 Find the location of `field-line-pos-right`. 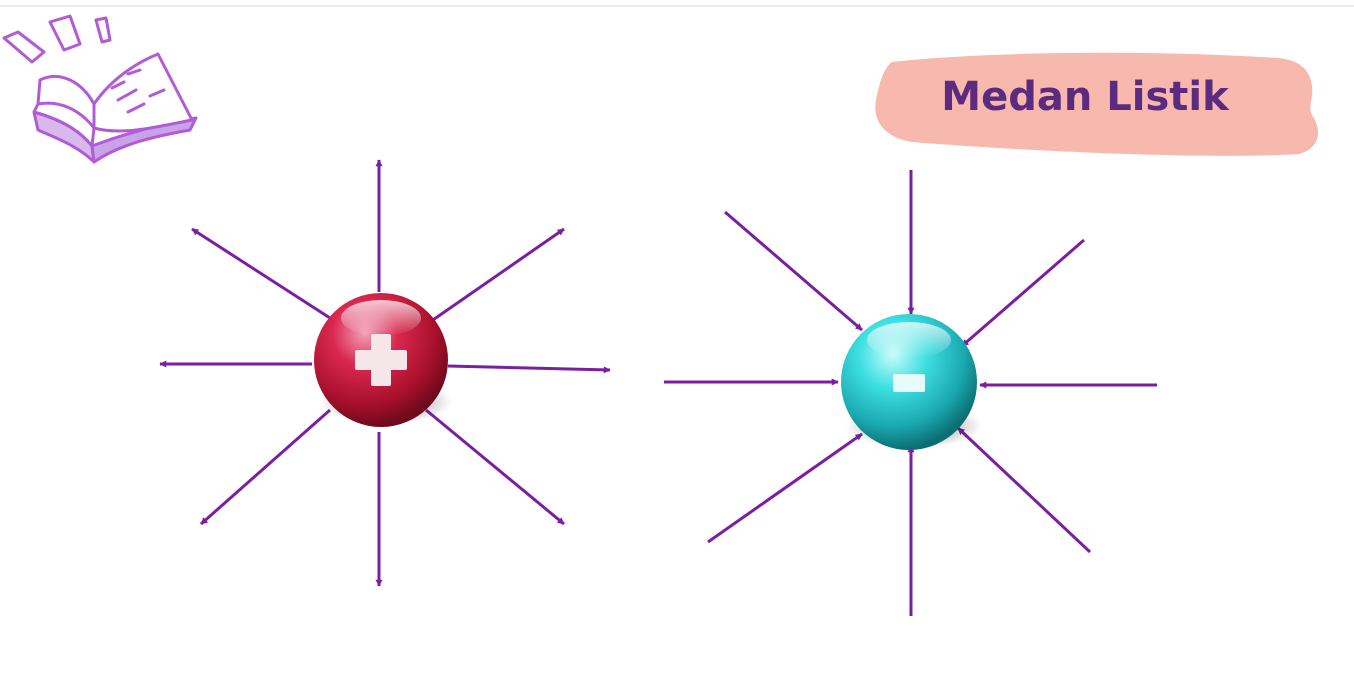

field-line-pos-right is located at coordinates (529, 369).